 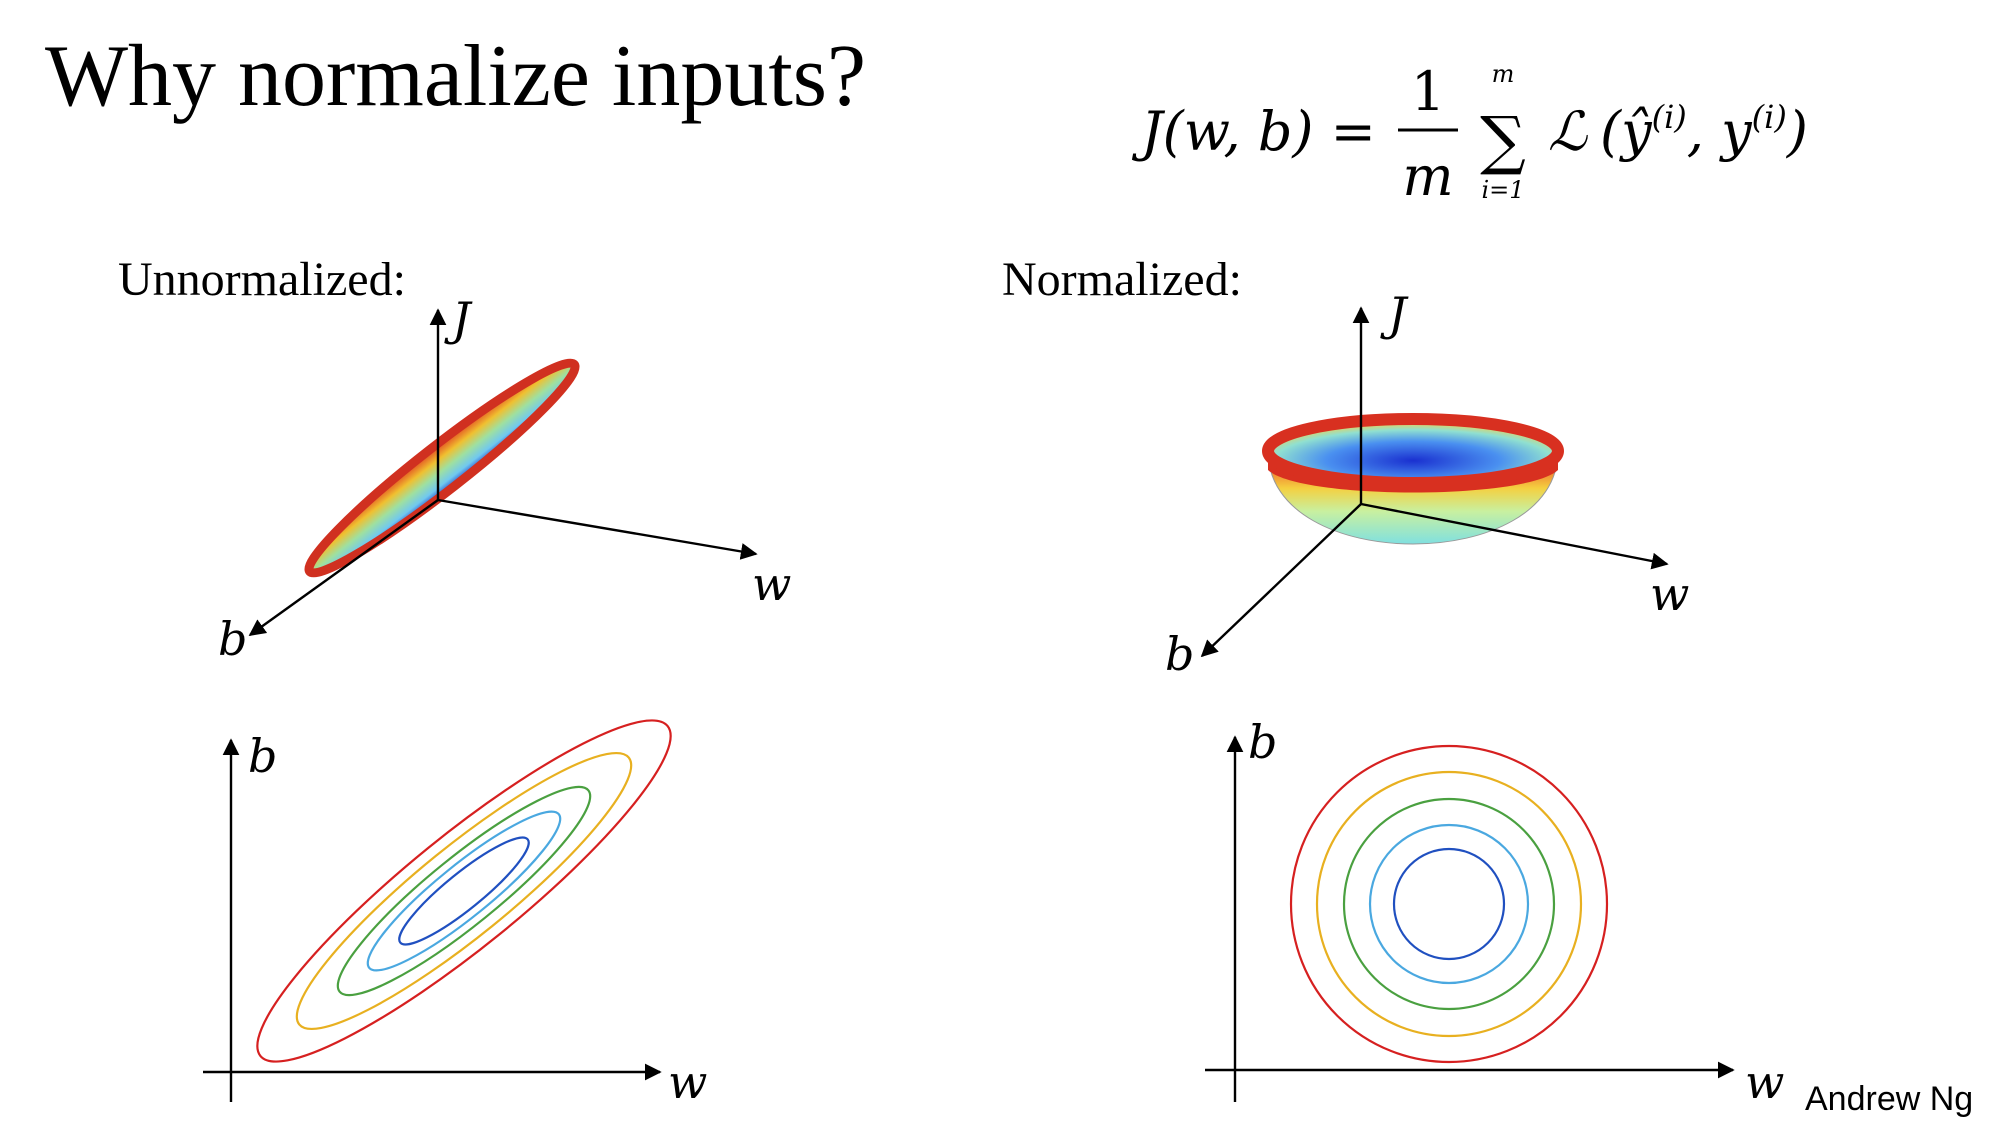 I want to click on formula-loss: ℒ, so click(x=1568, y=131).